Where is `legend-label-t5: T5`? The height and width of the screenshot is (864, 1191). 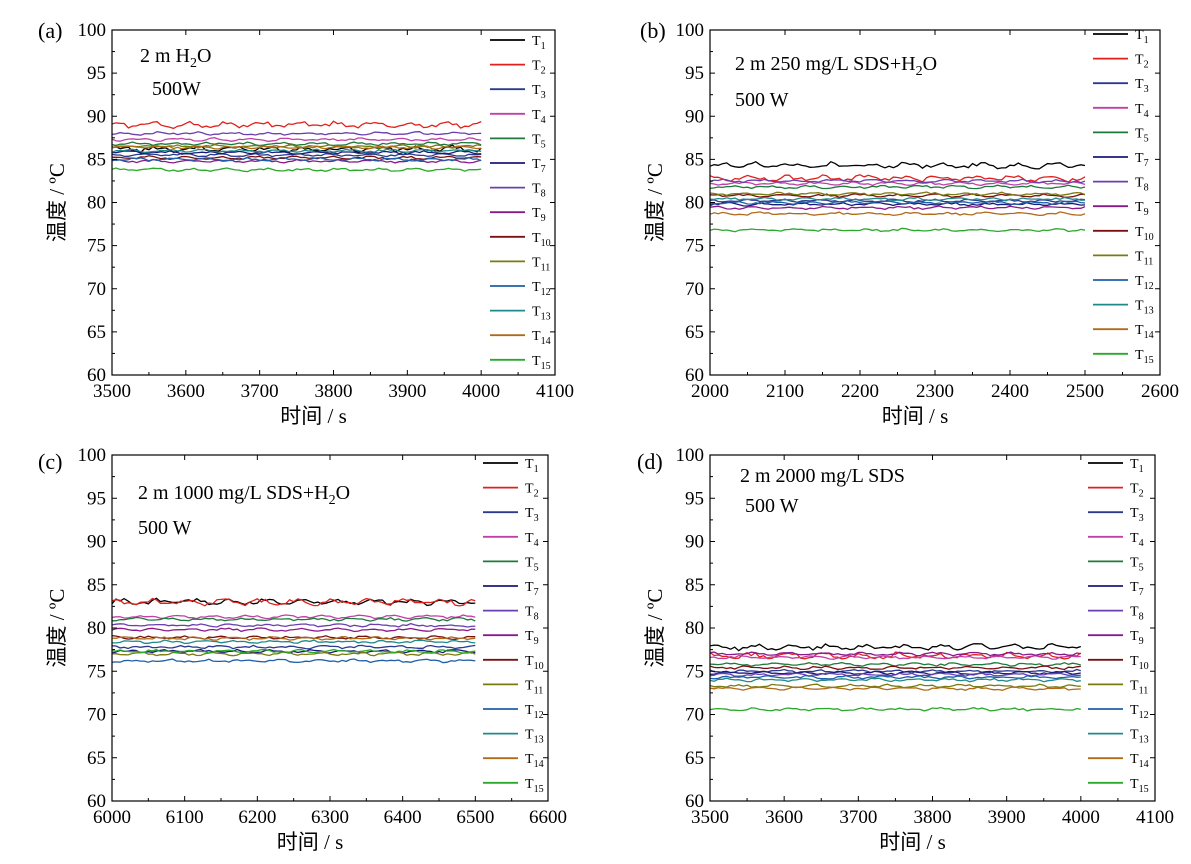 legend-label-t5: T5 is located at coordinates (1142, 135).